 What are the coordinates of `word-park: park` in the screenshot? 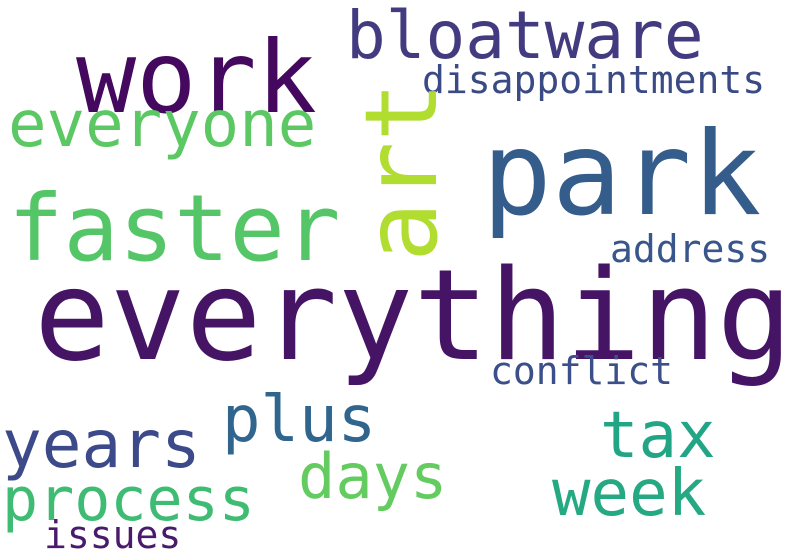 It's located at (622, 174).